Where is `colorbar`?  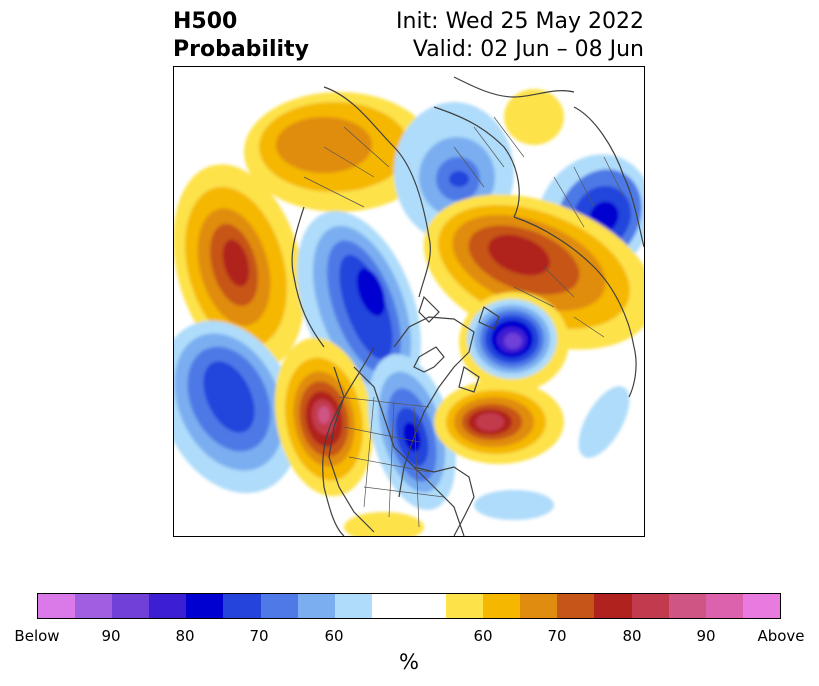
colorbar is located at coordinates (409, 606).